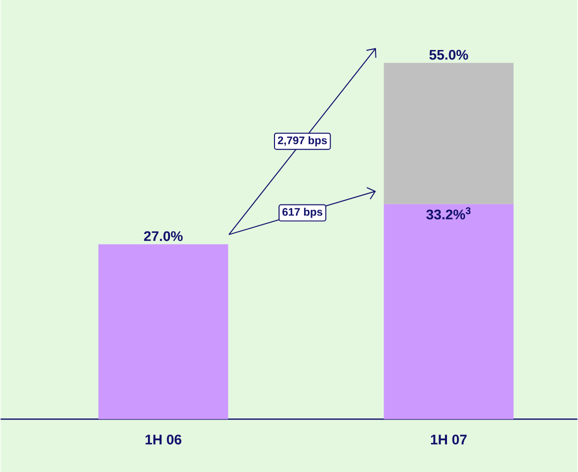 This screenshot has height=472, width=578. I want to click on annotation: 617 bps, so click(302, 213).